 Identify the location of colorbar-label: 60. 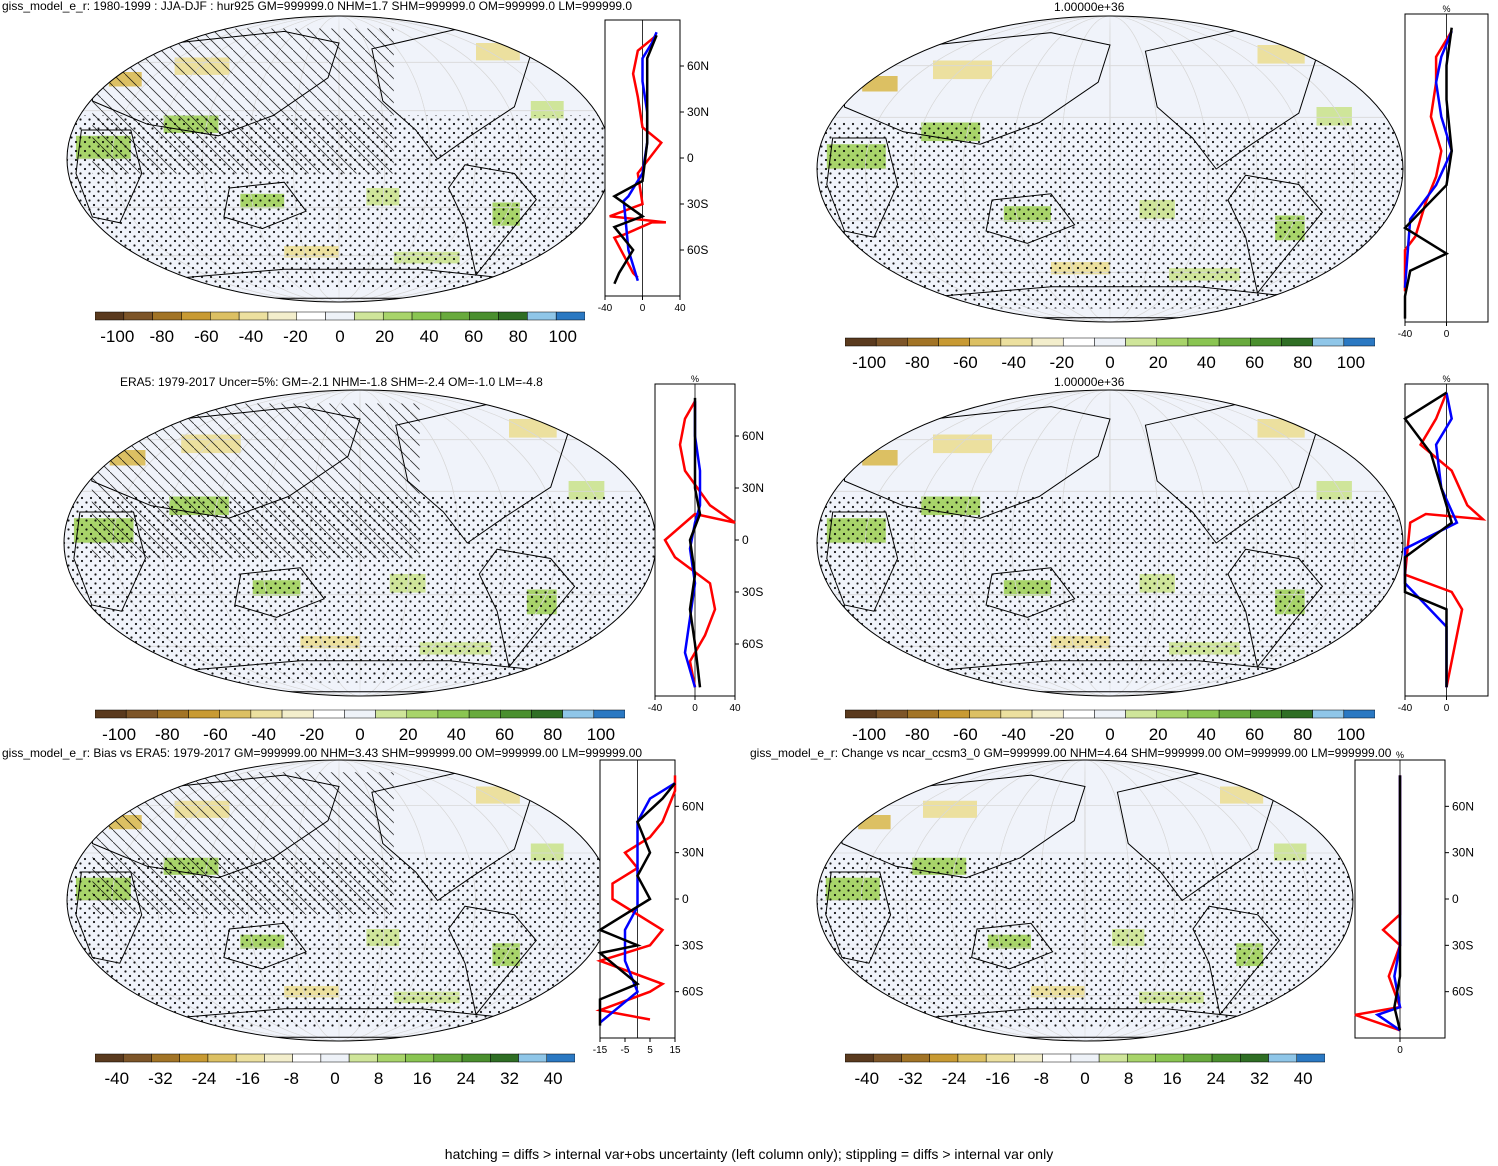
(504, 734).